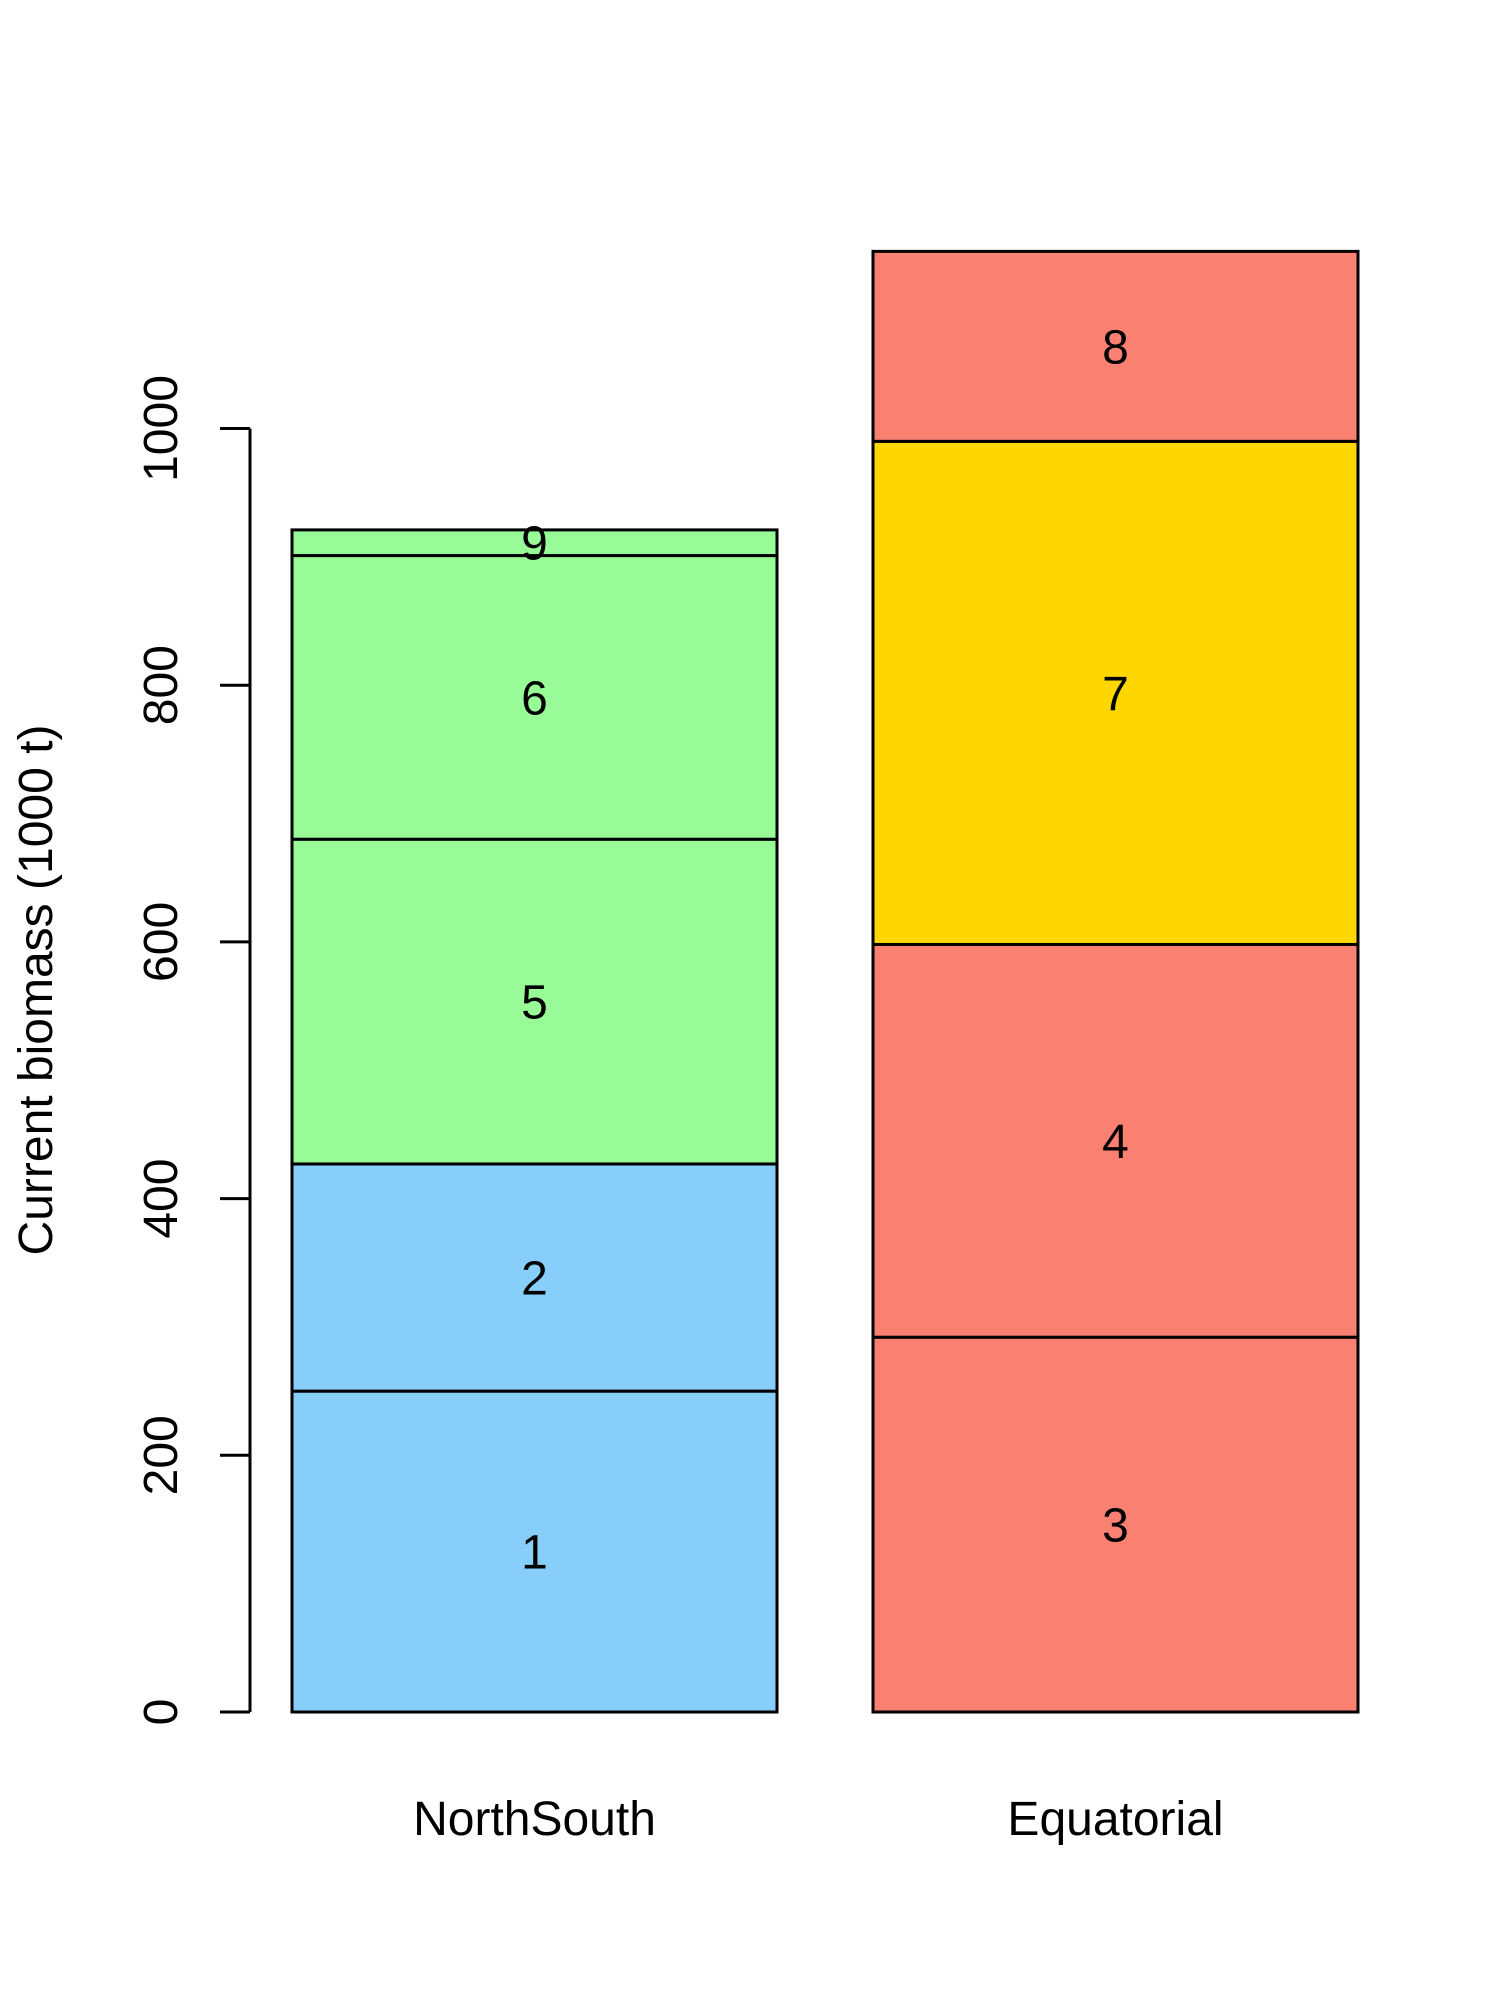 The height and width of the screenshot is (2000, 1500). I want to click on segment-label: 5, so click(534, 1003).